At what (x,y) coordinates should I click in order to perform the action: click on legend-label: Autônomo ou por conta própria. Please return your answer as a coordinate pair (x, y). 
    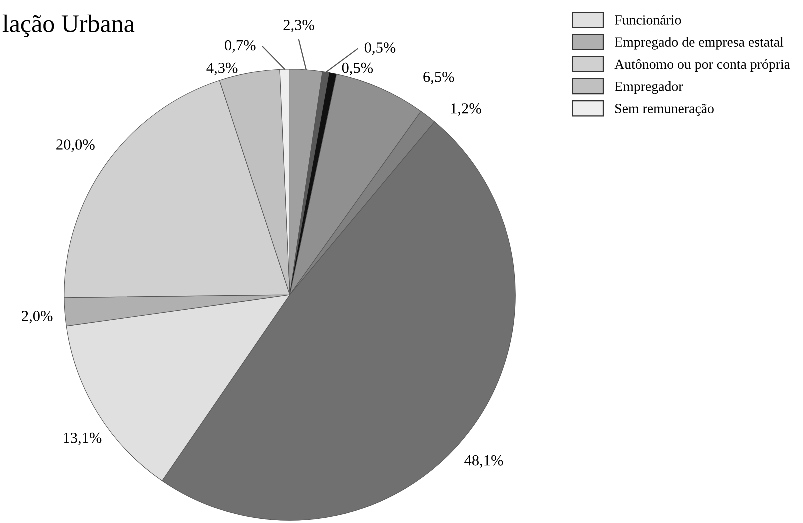
    Looking at the image, I should click on (702, 65).